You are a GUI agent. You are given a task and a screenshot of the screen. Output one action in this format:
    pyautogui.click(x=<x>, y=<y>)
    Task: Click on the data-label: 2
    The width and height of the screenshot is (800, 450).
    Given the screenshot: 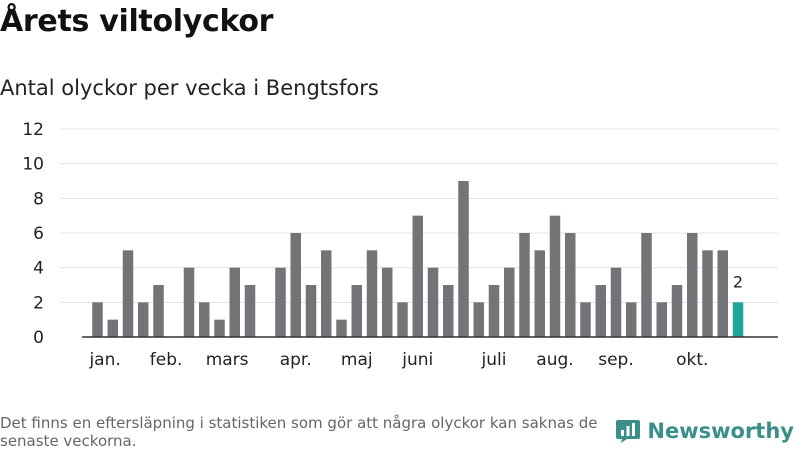 What is the action you would take?
    pyautogui.click(x=738, y=281)
    